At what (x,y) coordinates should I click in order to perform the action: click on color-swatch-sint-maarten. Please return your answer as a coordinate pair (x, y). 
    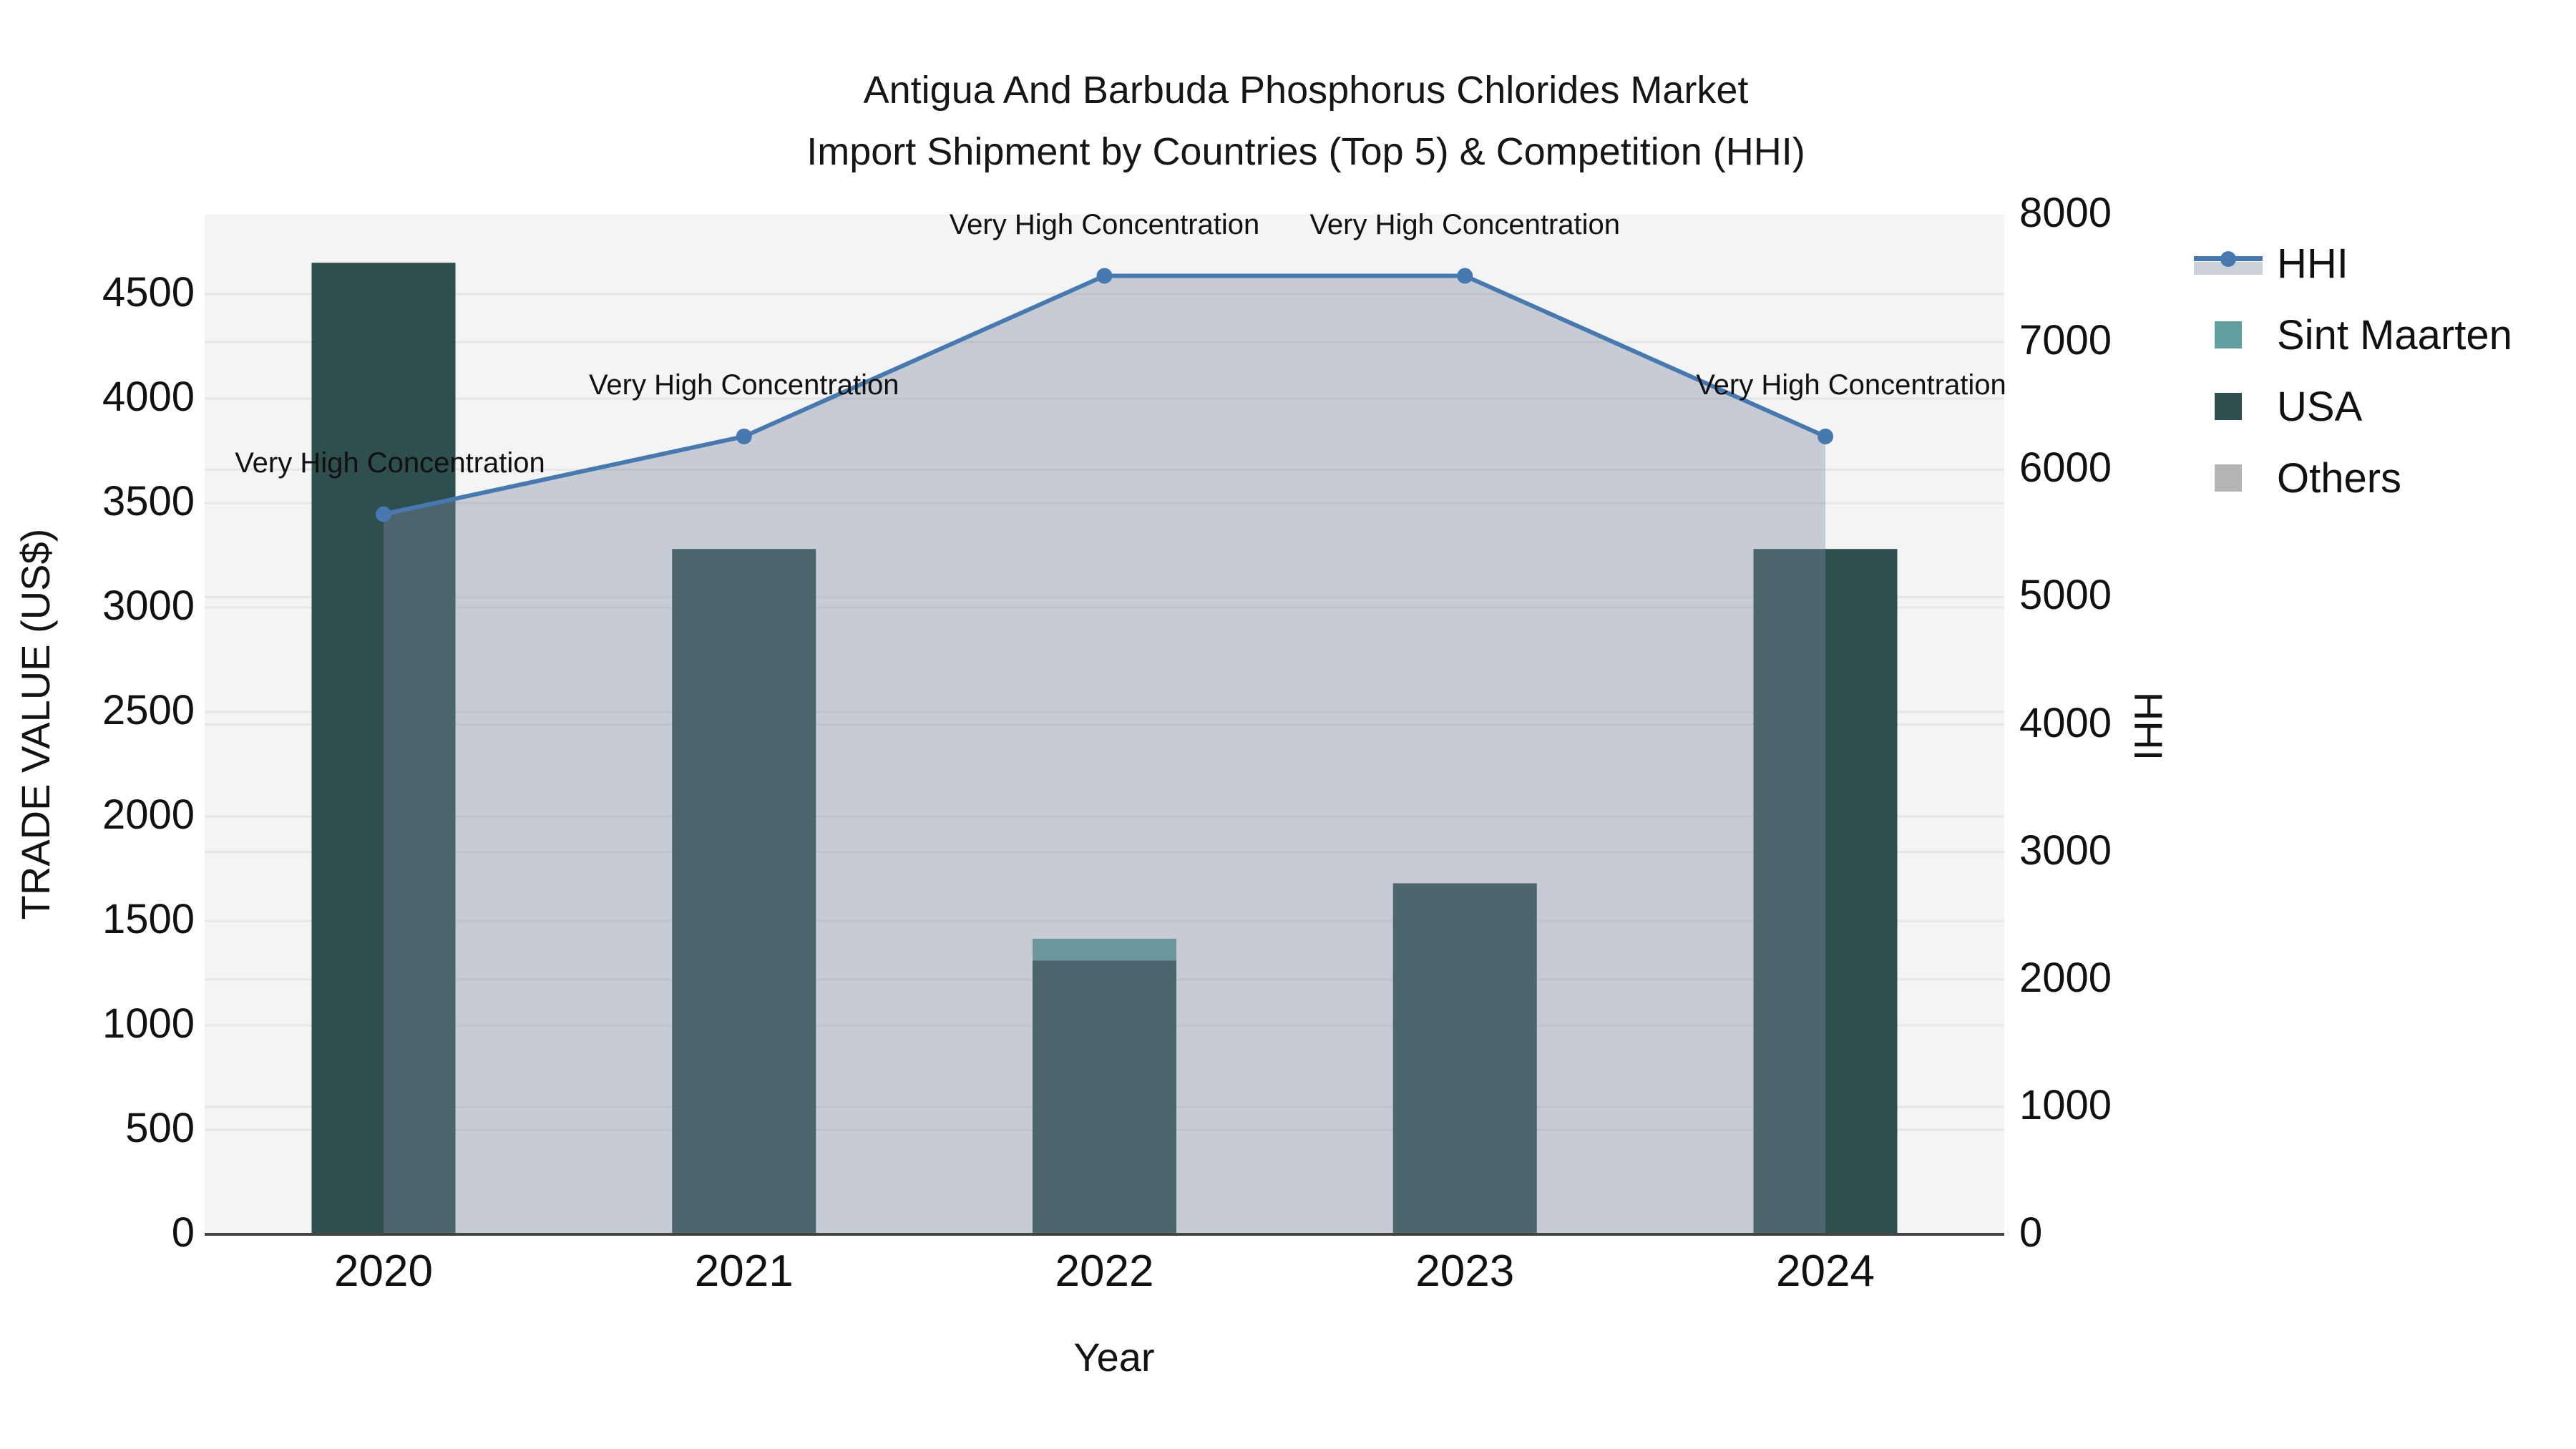
    Looking at the image, I should click on (2228, 334).